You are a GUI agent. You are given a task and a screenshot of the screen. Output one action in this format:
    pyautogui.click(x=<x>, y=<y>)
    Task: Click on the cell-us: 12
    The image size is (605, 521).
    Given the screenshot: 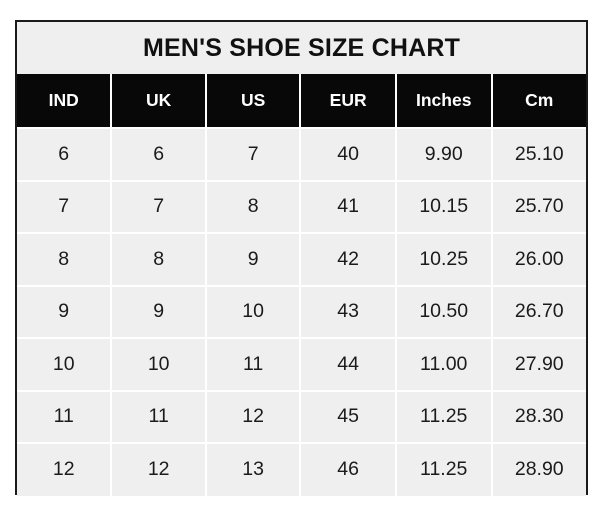 What is the action you would take?
    pyautogui.click(x=253, y=417)
    